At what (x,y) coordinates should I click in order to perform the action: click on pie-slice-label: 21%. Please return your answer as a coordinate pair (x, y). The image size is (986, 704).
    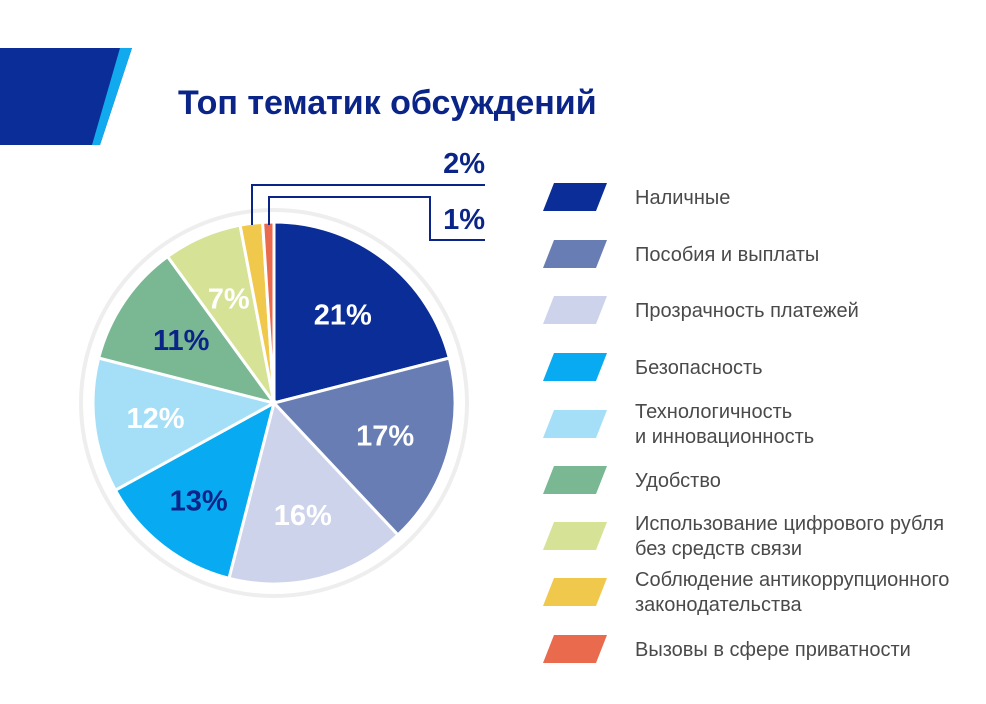
    Looking at the image, I should click on (343, 315).